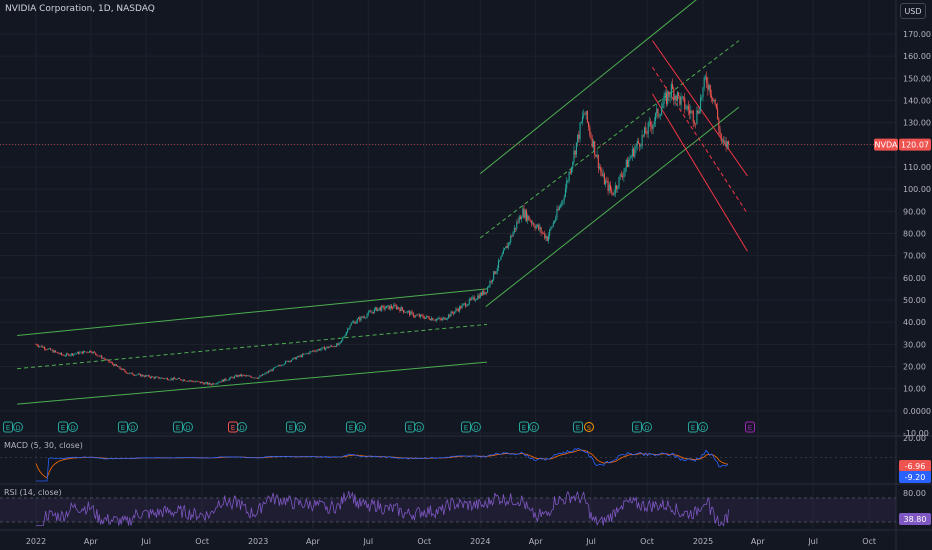 This screenshot has width=932, height=550. Describe the element at coordinates (382, 464) in the screenshot. I see `macd-line` at that location.